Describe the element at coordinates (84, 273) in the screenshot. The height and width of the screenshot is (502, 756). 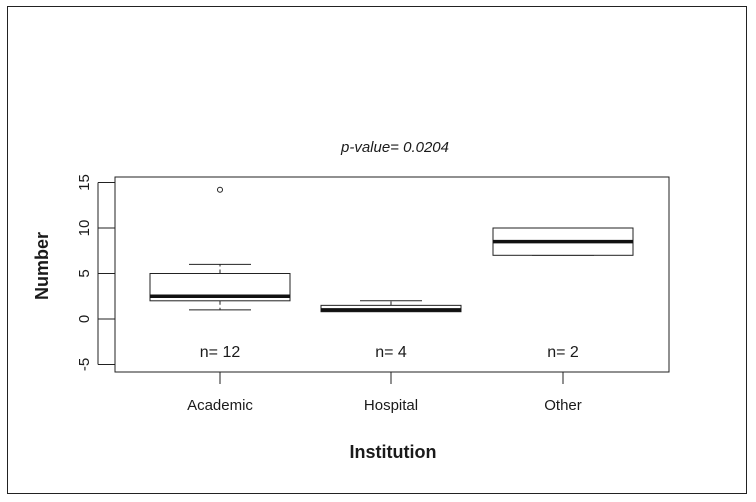
I see `y-tick-label: 5` at that location.